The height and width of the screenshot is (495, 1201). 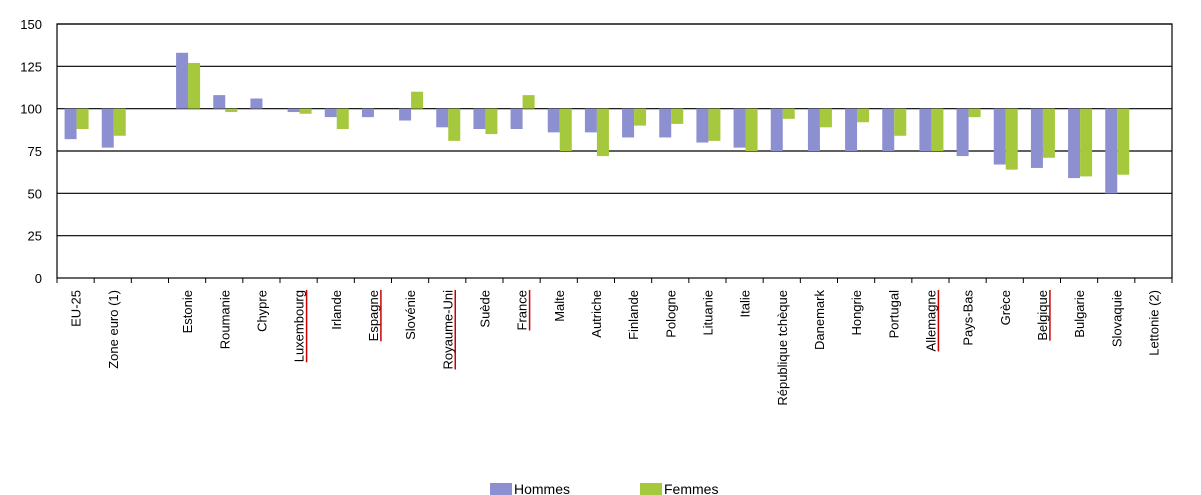 I want to click on x-tick-label: Bulgarie, so click(x=1079, y=314).